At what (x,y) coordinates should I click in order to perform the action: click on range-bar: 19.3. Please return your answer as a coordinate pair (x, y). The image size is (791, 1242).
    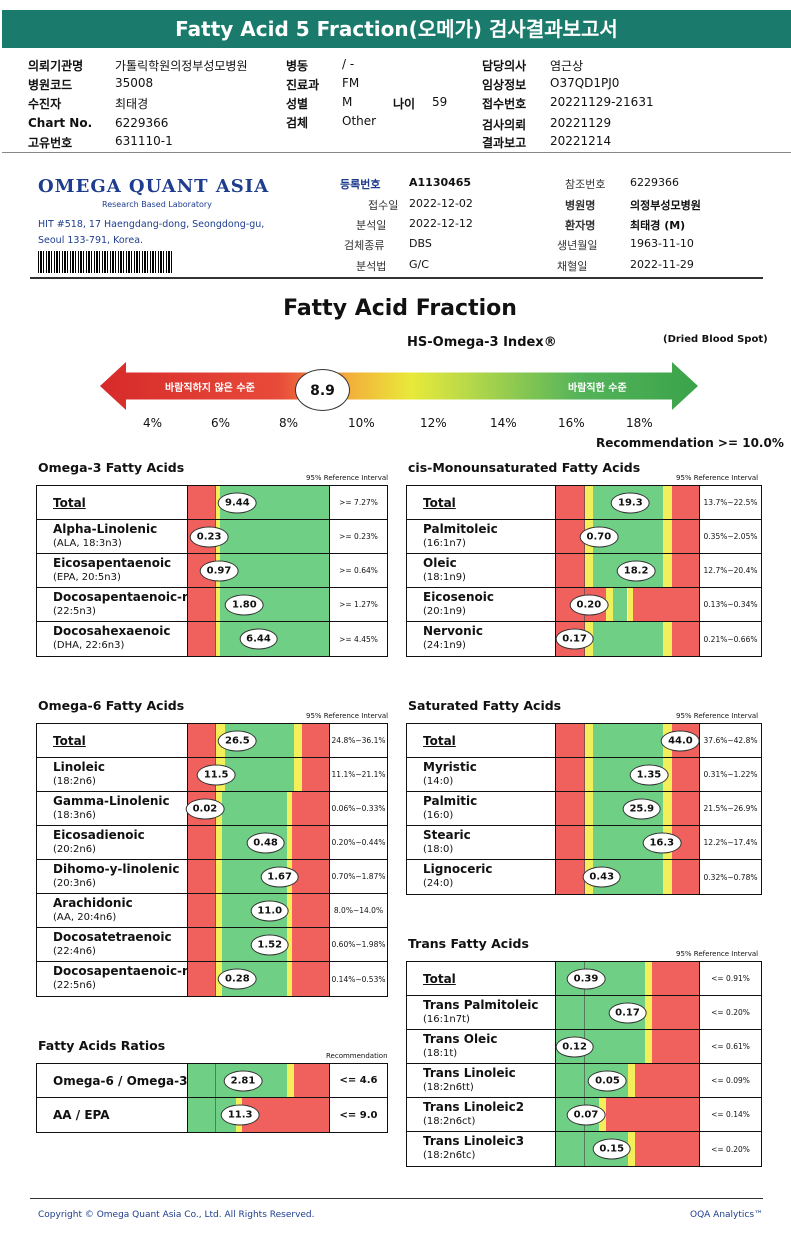
    Looking at the image, I should click on (627, 502).